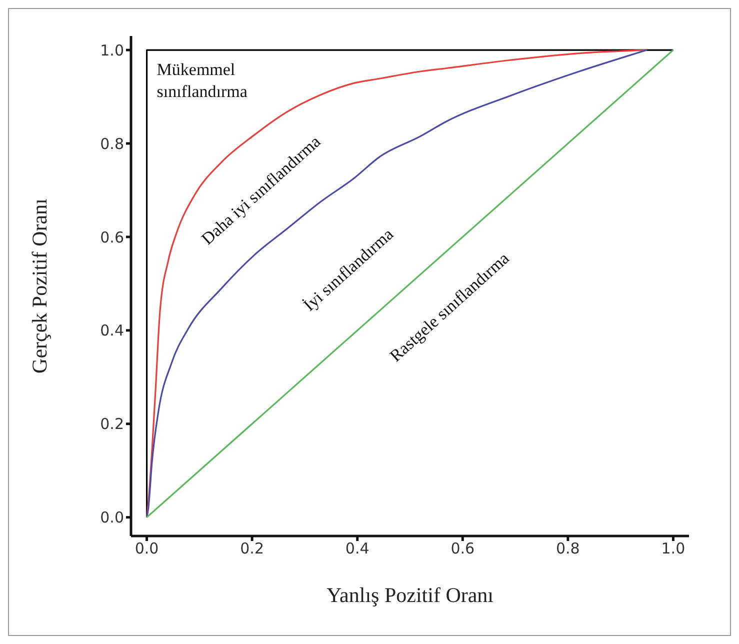 The height and width of the screenshot is (644, 739). Describe the element at coordinates (462, 549) in the screenshot. I see `x-tick-label: 0.6` at that location.